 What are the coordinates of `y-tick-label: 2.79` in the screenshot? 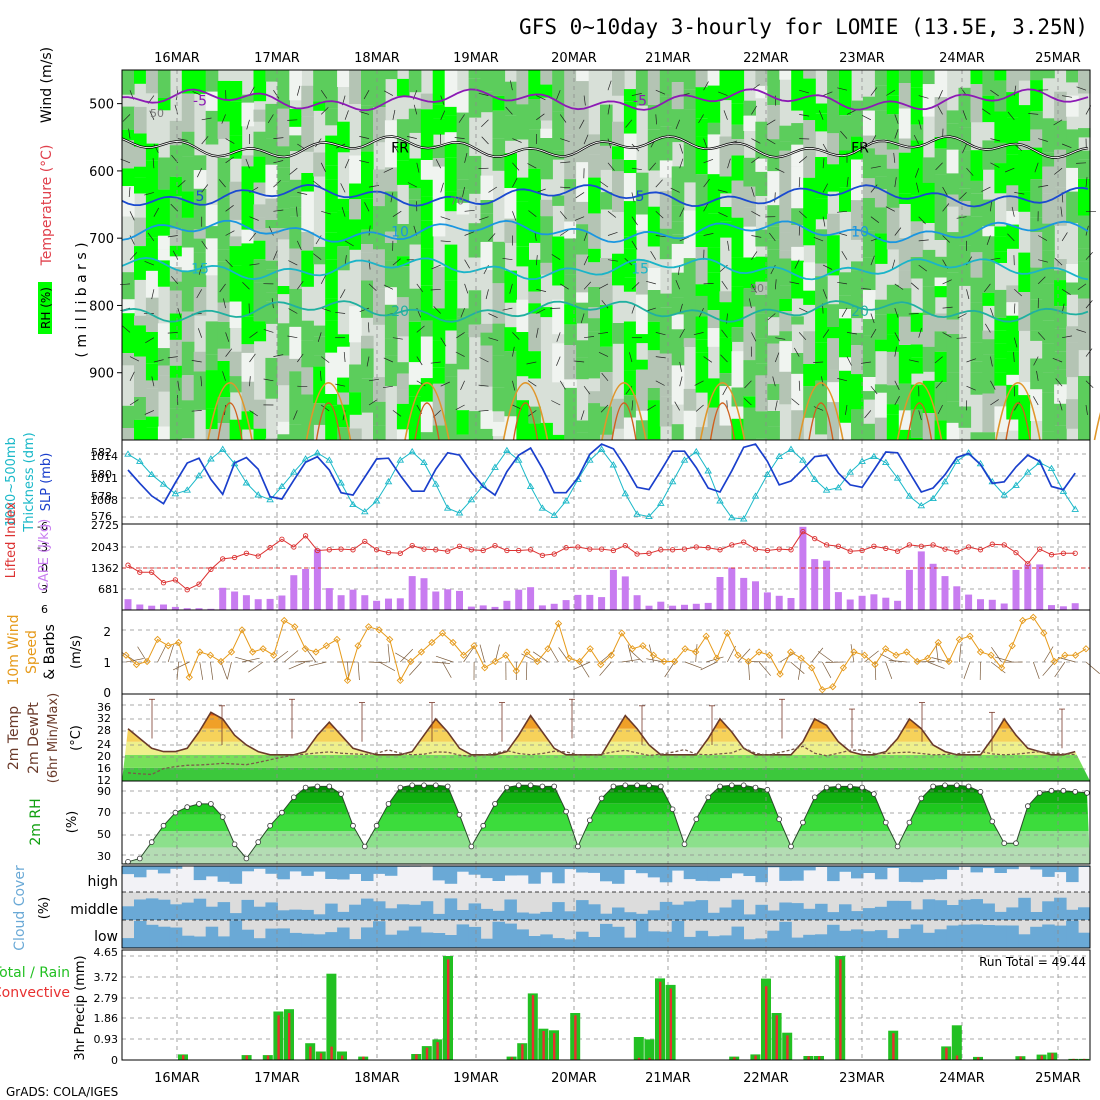 It's located at (106, 998).